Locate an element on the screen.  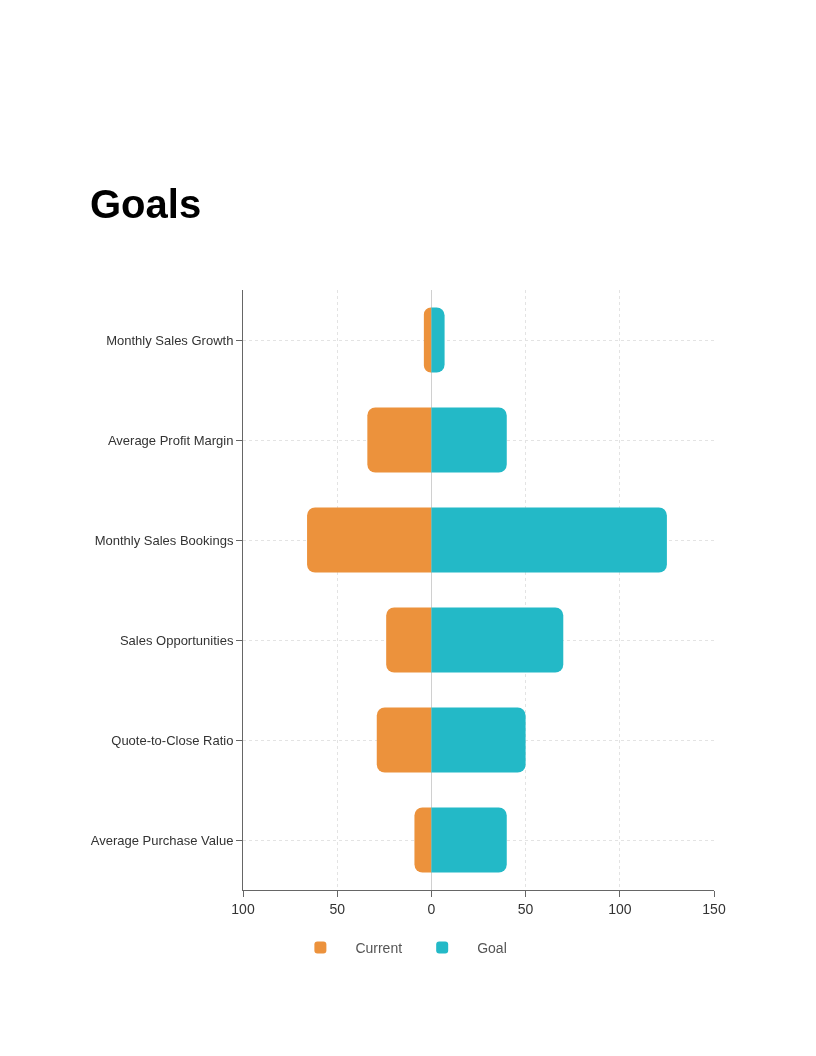
y-tick-label: Sales Opportunities is located at coordinates (176, 640).